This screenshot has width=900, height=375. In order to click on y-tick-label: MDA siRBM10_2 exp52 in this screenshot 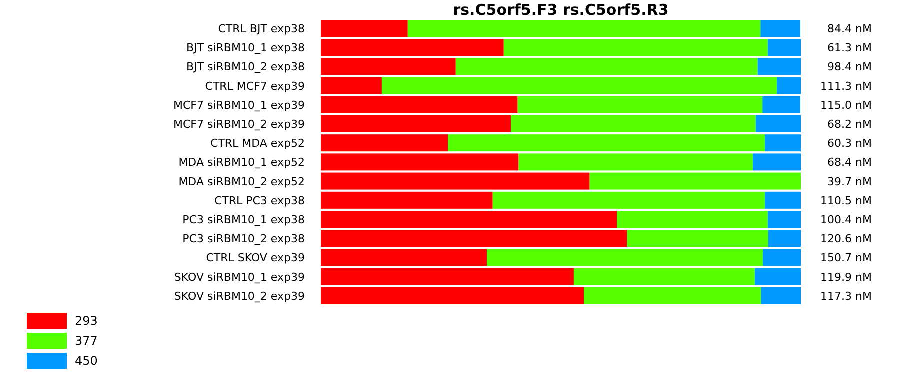, I will do `click(241, 181)`.